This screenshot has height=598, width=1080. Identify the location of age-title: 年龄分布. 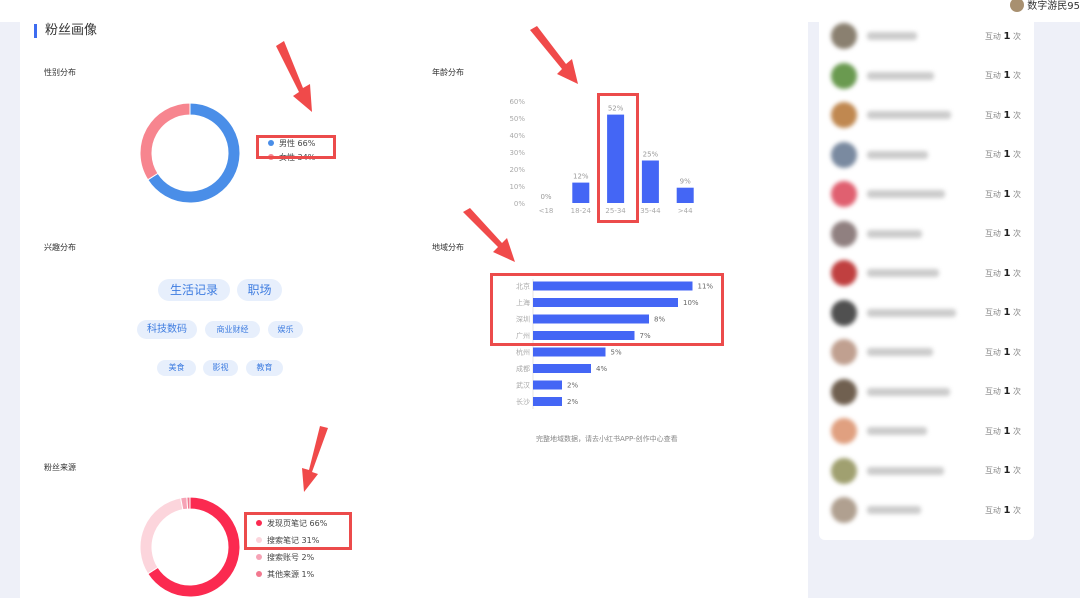
(448, 72).